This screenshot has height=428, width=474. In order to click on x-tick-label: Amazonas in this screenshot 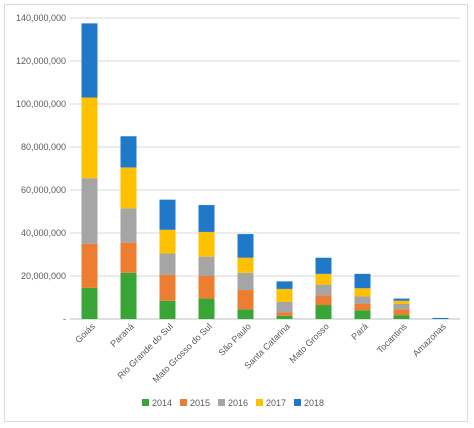, I will do `click(429, 339)`.